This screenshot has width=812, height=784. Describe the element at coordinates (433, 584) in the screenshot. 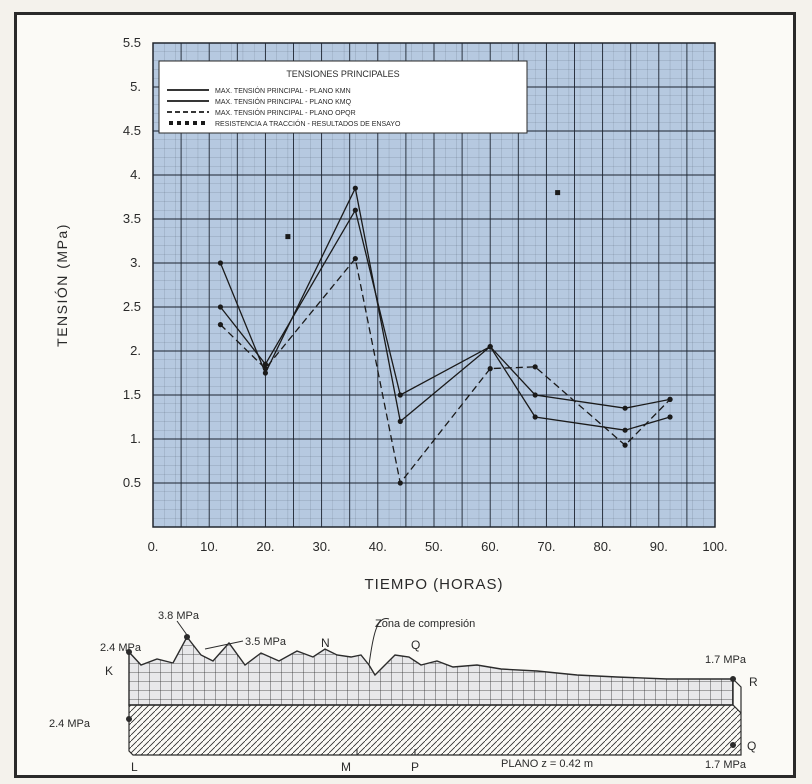

I see `x-axis-label: TIEMPO (HORAS)` at that location.